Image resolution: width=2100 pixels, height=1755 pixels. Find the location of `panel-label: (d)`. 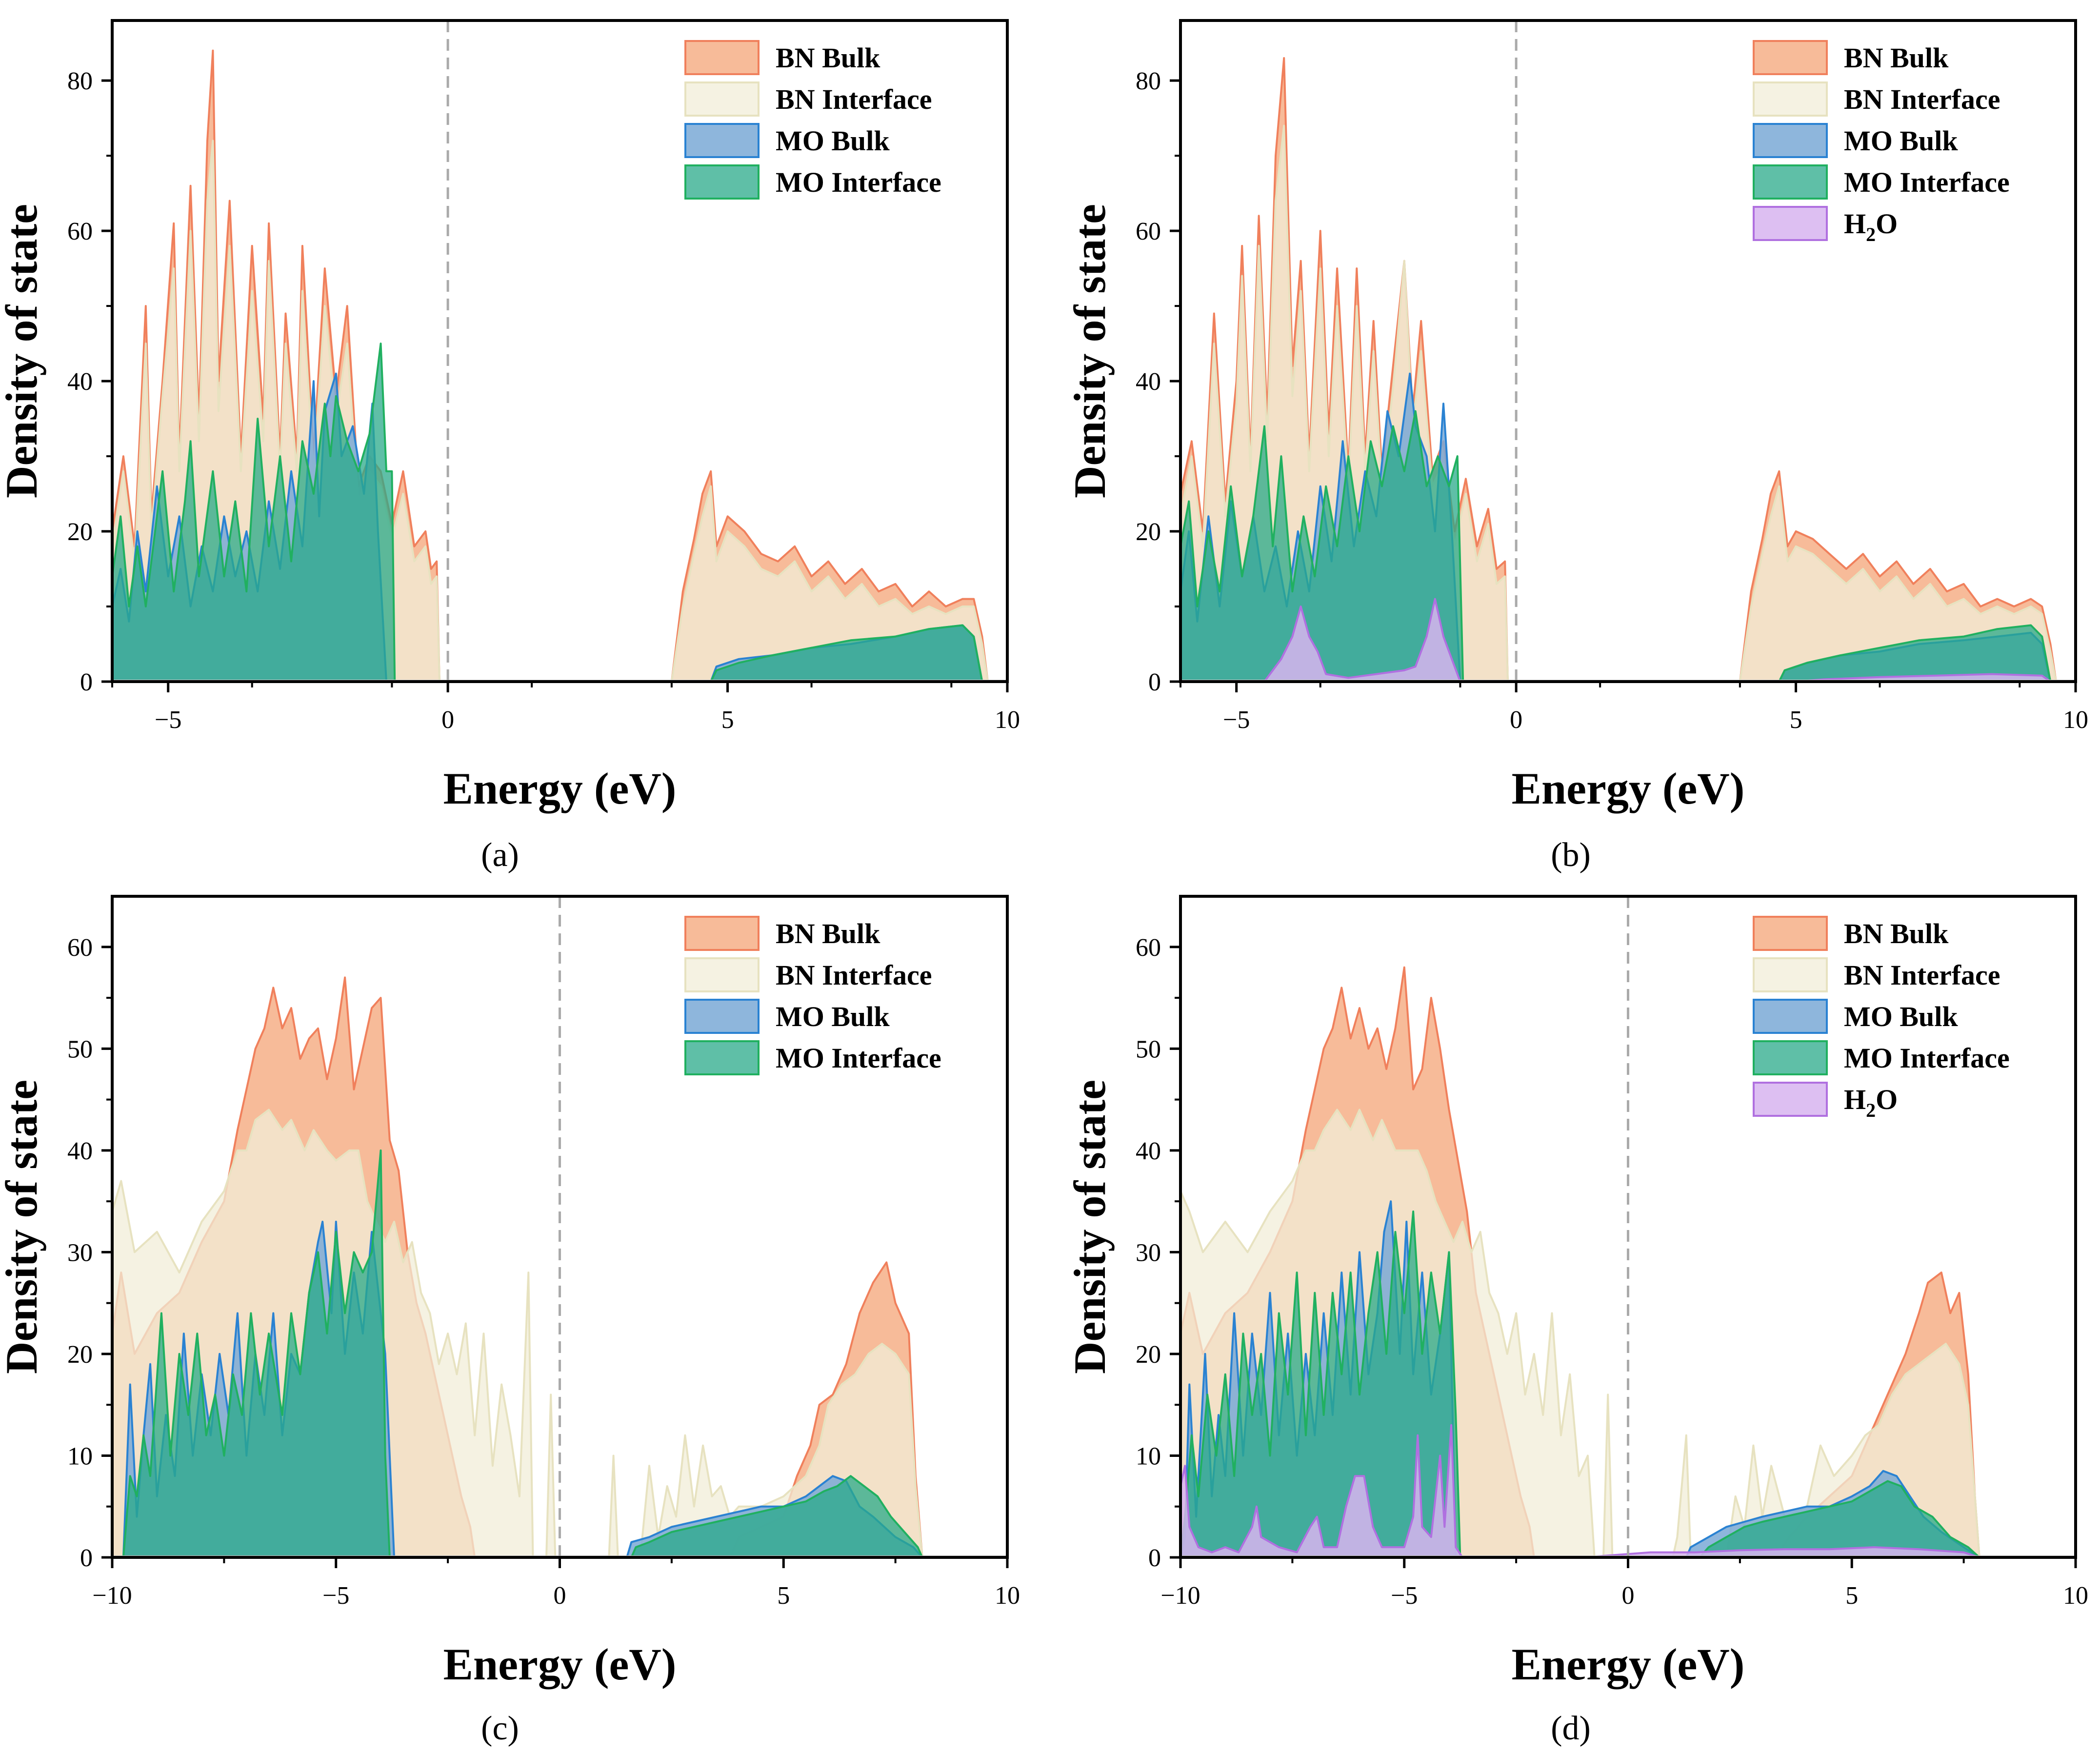

panel-label: (d) is located at coordinates (1571, 1728).